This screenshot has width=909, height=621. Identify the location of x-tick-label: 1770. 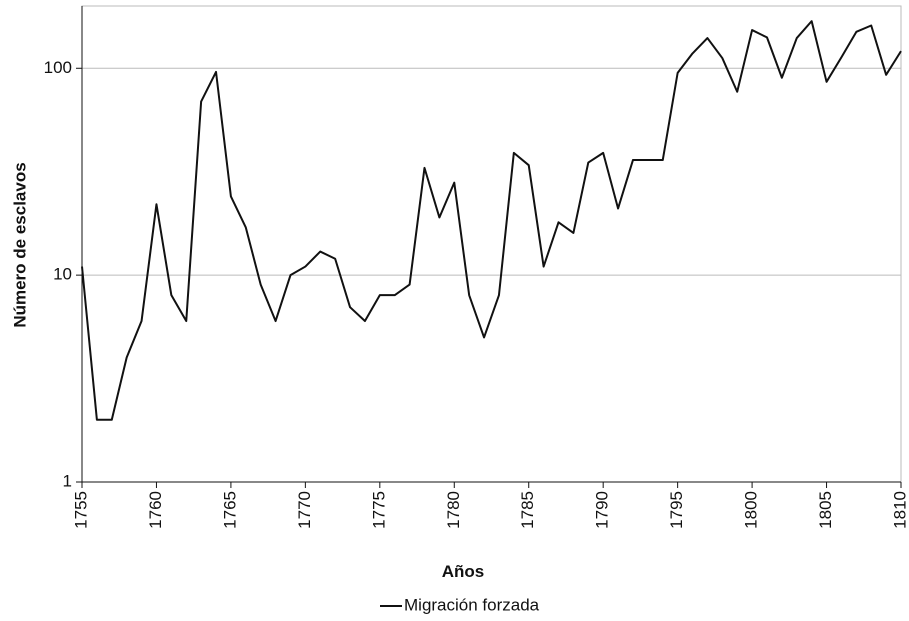
(304, 510).